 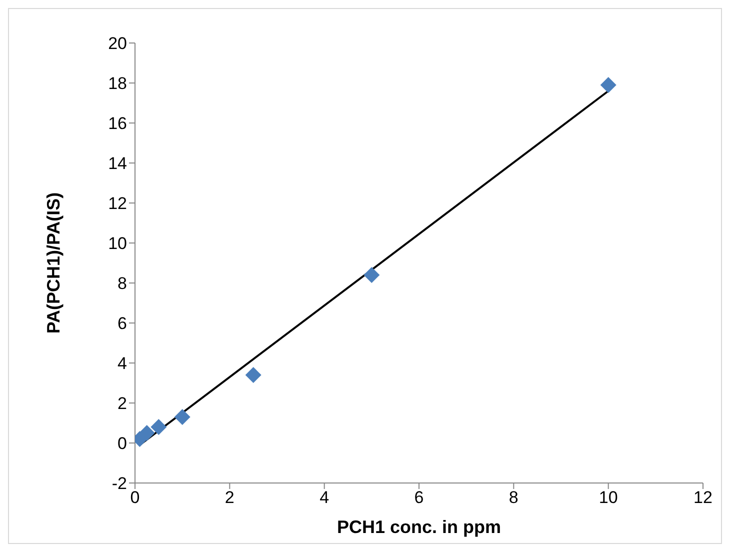 I want to click on y-tick-label: 6, so click(x=122, y=324).